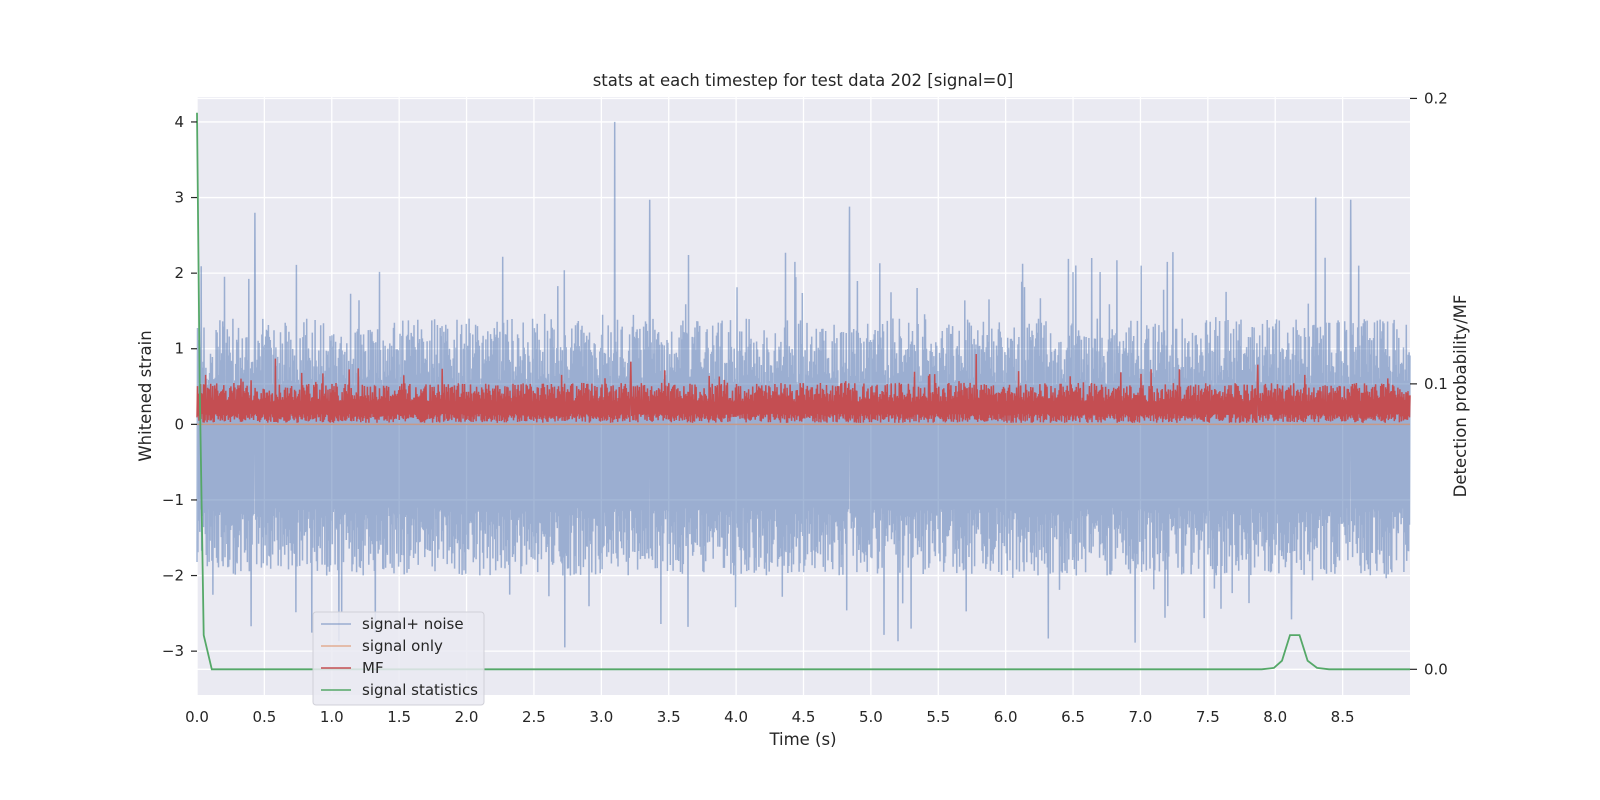 This screenshot has width=1600, height=800. I want to click on legend-box, so click(398, 658).